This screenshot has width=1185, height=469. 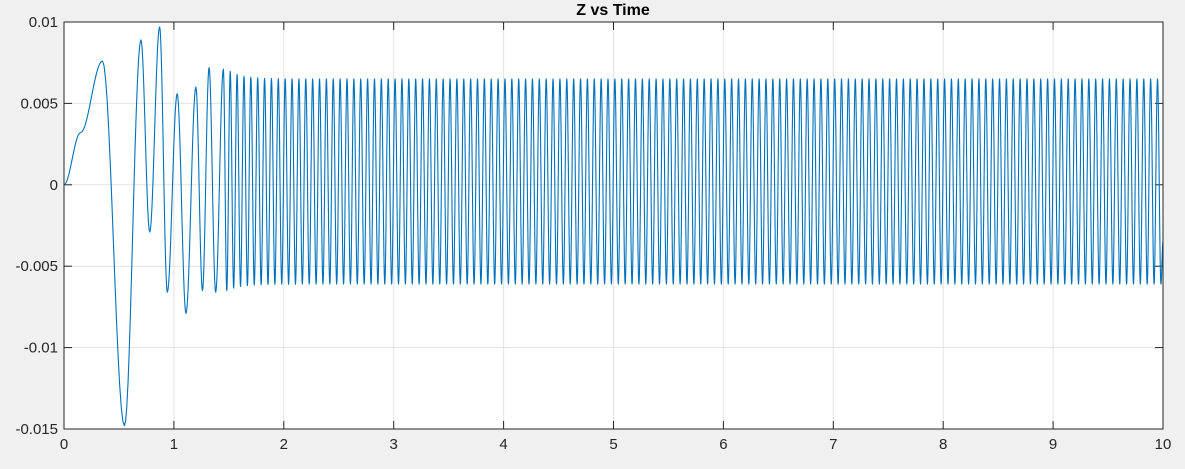 What do you see at coordinates (54, 185) in the screenshot?
I see `y-tick-label: 0` at bounding box center [54, 185].